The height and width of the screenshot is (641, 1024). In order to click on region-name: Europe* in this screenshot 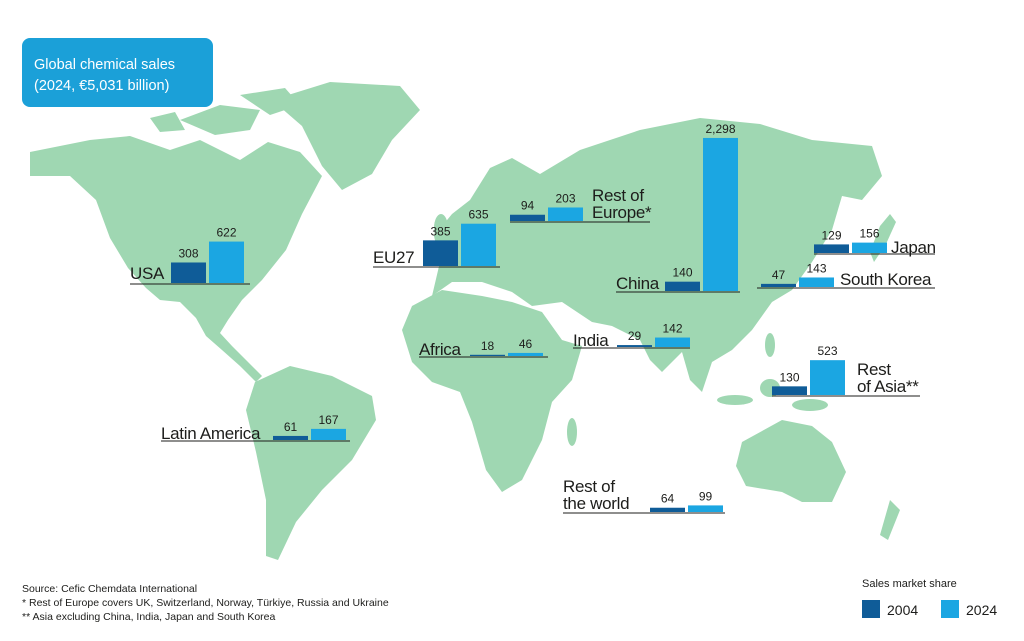, I will do `click(622, 212)`.